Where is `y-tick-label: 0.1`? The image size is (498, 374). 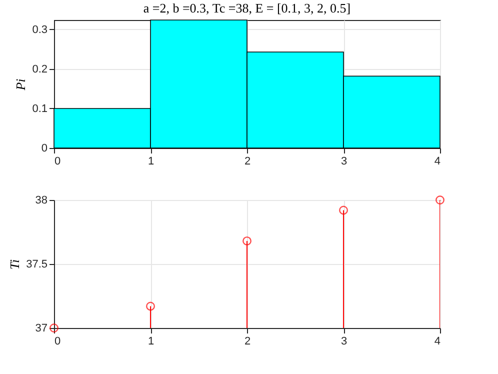 y-tick-label: 0.1 is located at coordinates (40, 108).